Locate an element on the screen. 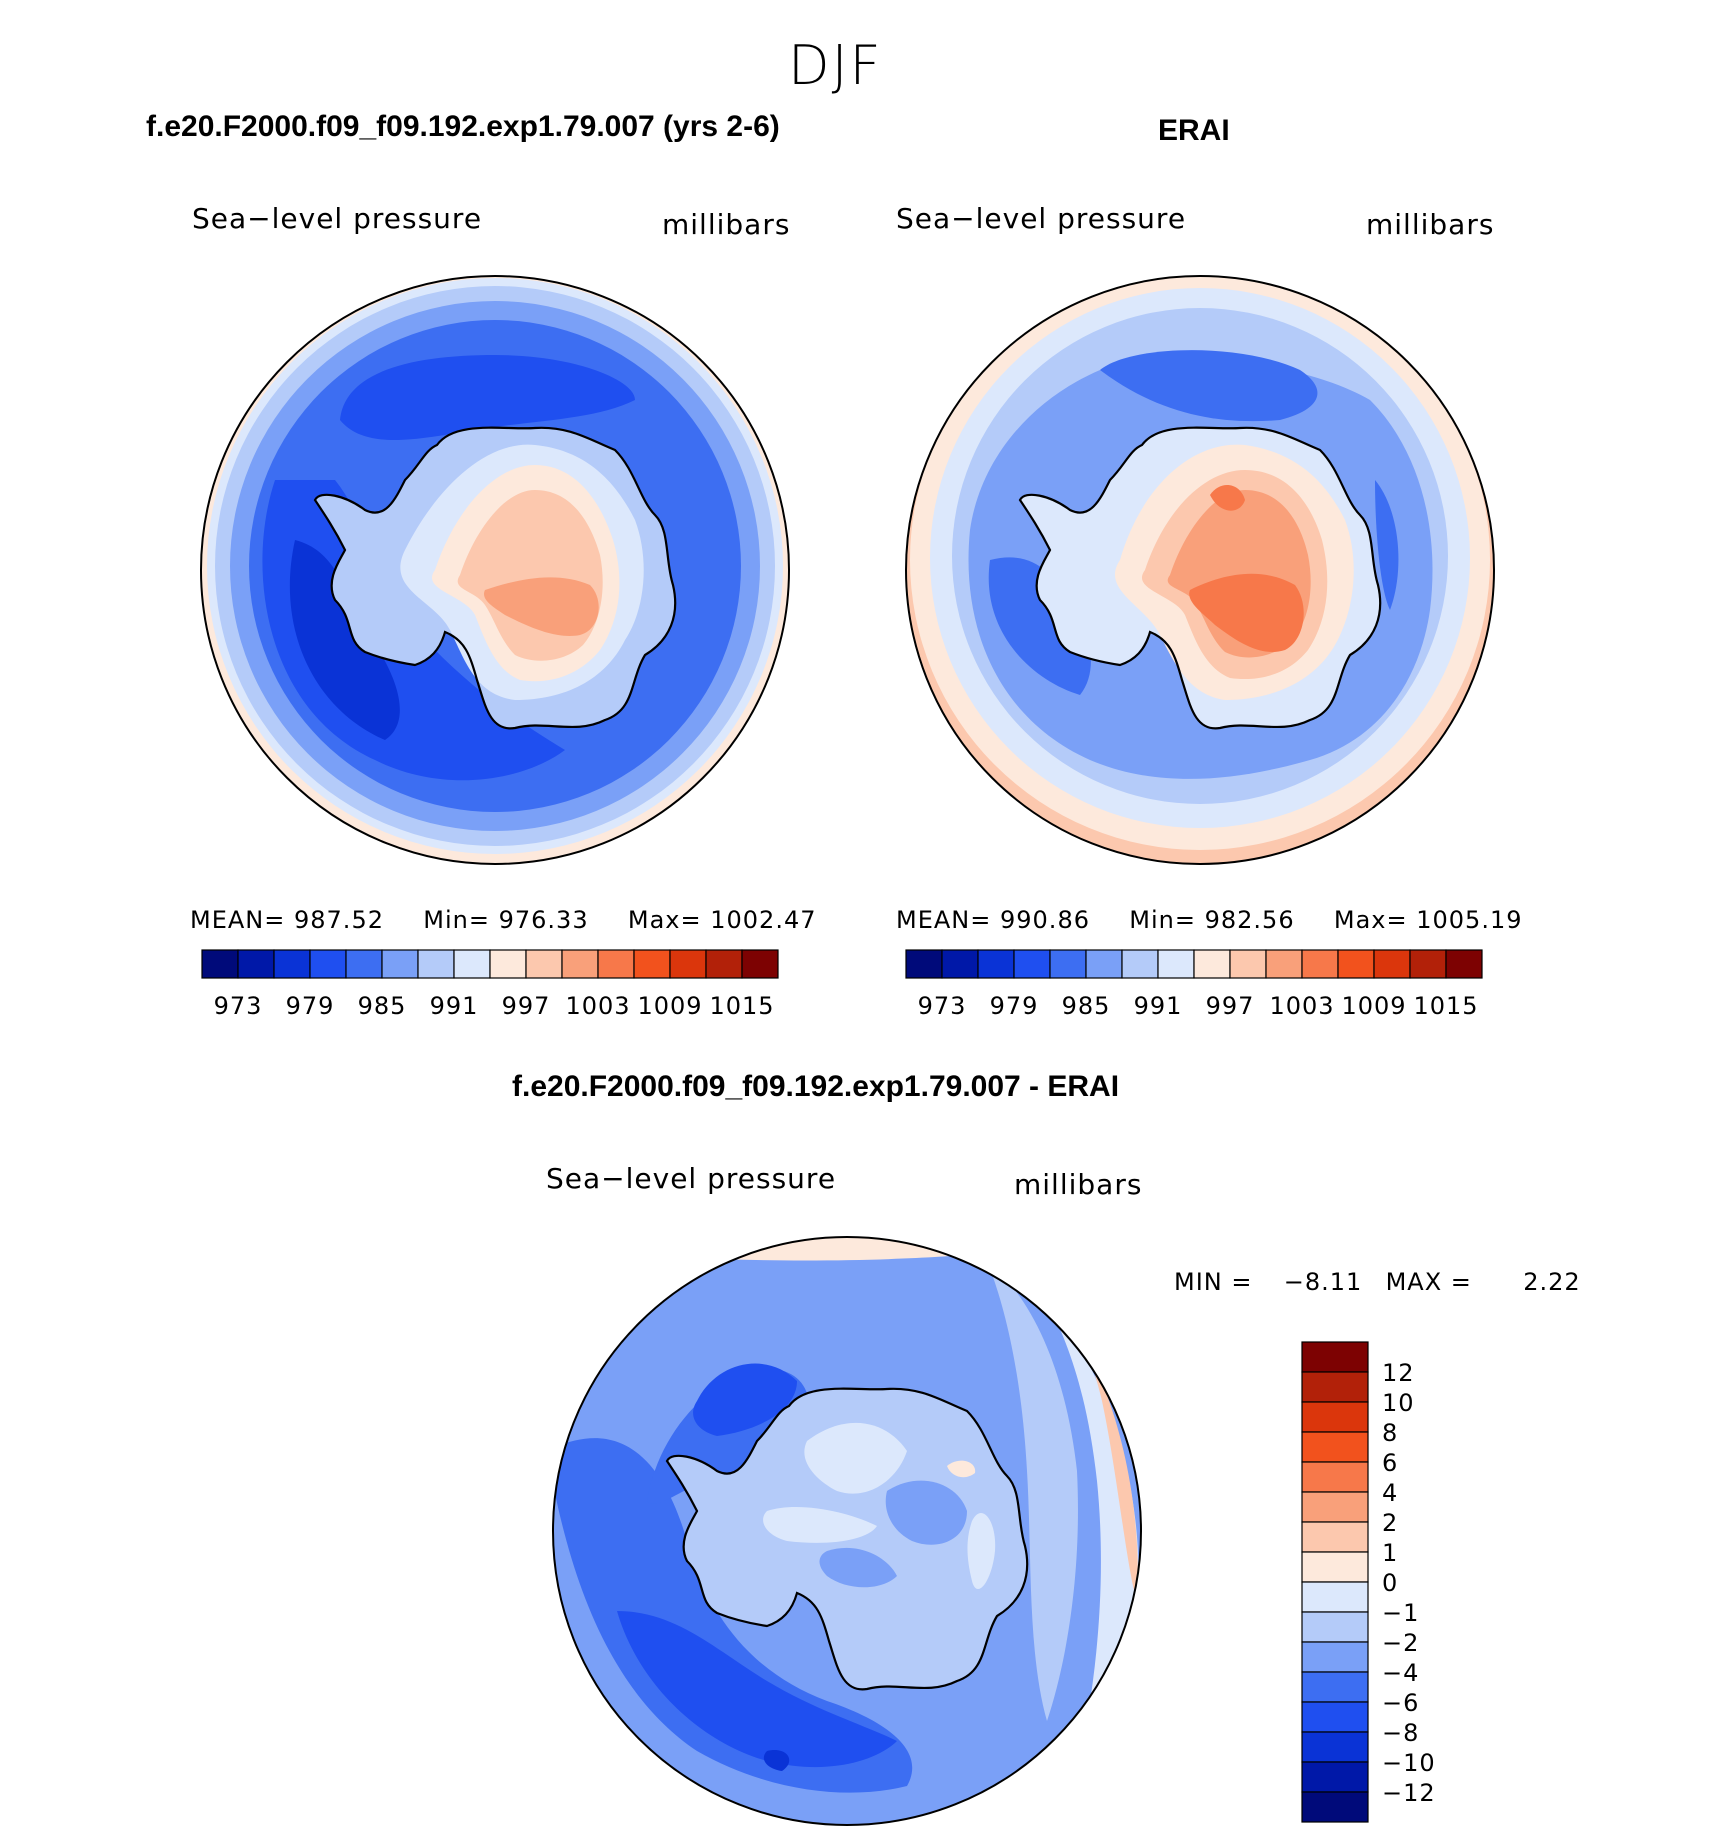 This screenshot has width=1710, height=1840. colorbar-difference-tick-label: −8 is located at coordinates (1400, 1733).